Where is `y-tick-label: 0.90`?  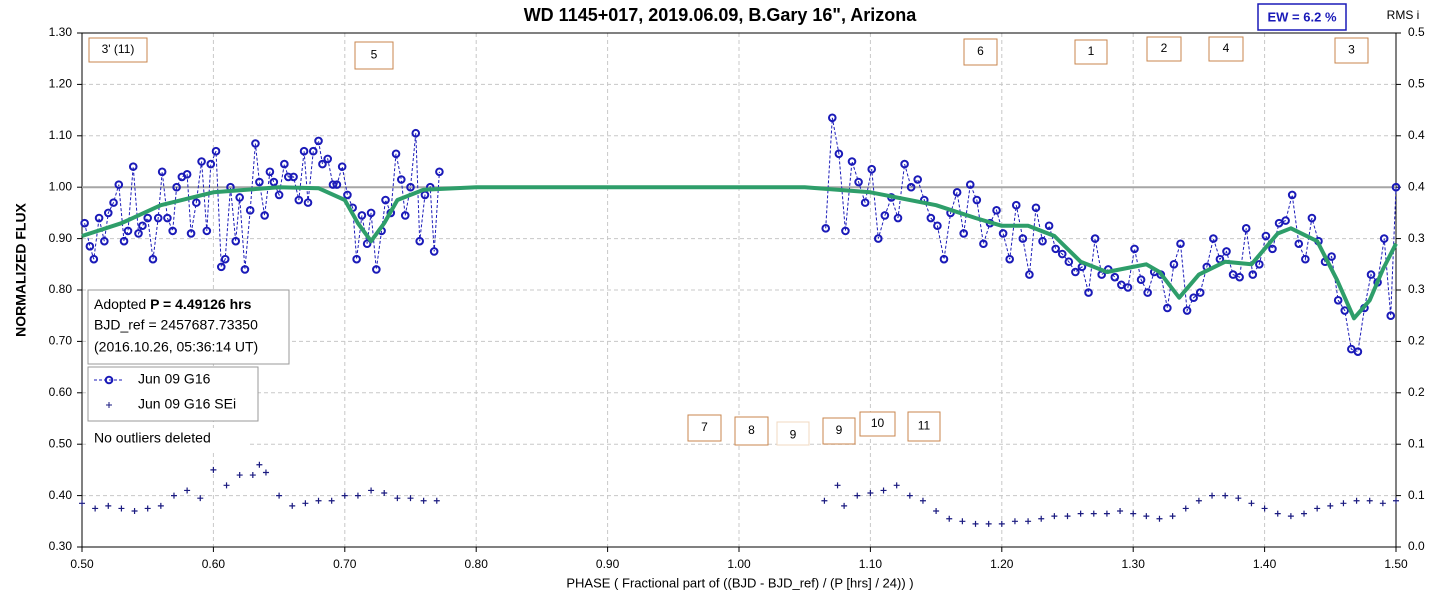 y-tick-label: 0.90 is located at coordinates (61, 238).